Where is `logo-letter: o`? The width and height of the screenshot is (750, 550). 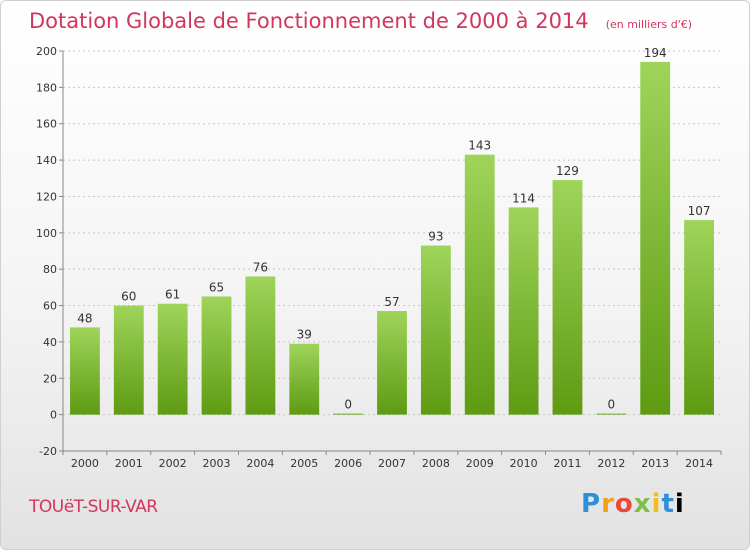
logo-letter: o is located at coordinates (624, 504).